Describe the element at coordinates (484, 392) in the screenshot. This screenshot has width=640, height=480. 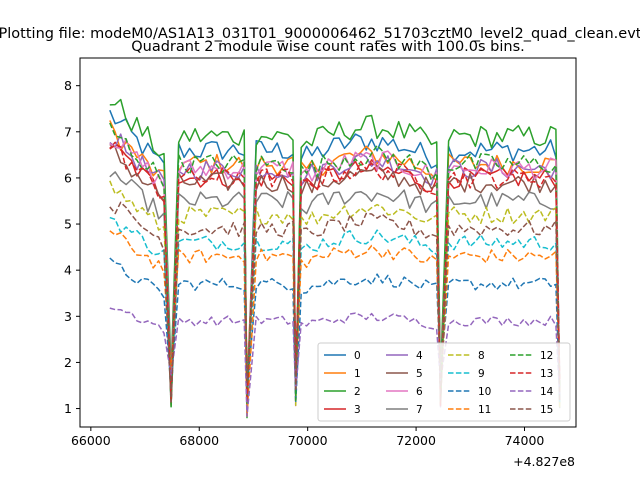
I see `legend-label-10: 10` at that location.